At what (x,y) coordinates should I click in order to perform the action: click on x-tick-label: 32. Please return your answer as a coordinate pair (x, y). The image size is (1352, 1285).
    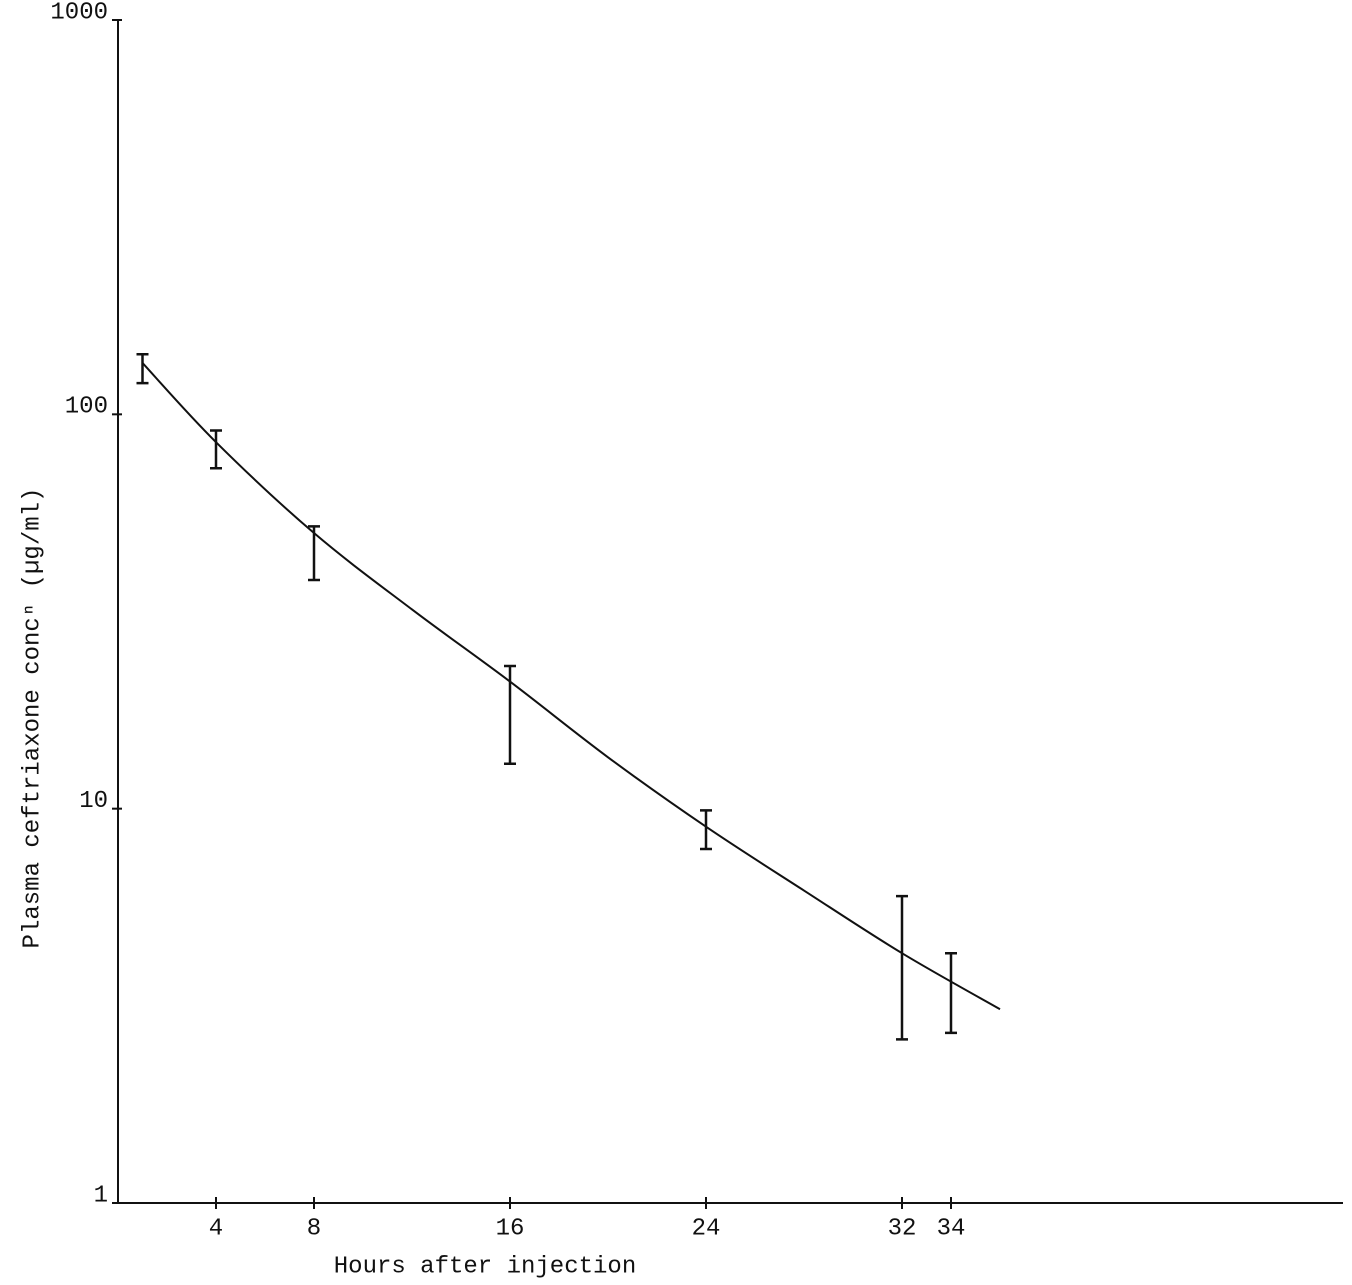
    Looking at the image, I should click on (902, 1228).